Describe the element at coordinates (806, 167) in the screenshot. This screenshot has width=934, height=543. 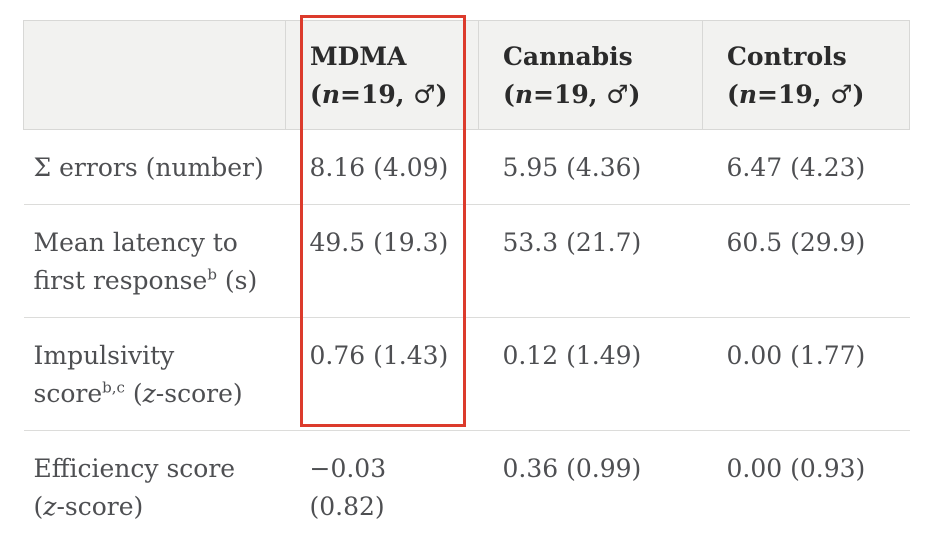
I see `cell-value: 6.47 (4.23)` at that location.